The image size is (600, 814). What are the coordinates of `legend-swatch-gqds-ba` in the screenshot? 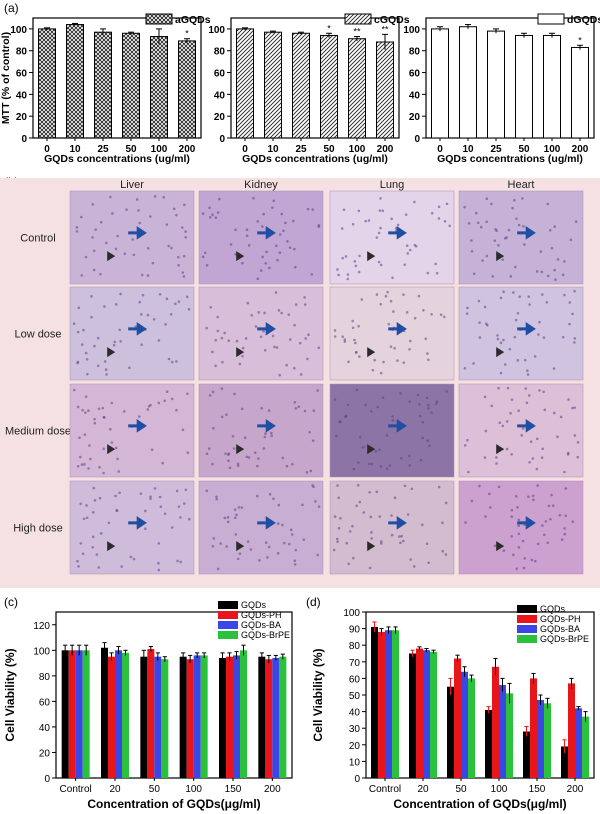 It's located at (527, 629).